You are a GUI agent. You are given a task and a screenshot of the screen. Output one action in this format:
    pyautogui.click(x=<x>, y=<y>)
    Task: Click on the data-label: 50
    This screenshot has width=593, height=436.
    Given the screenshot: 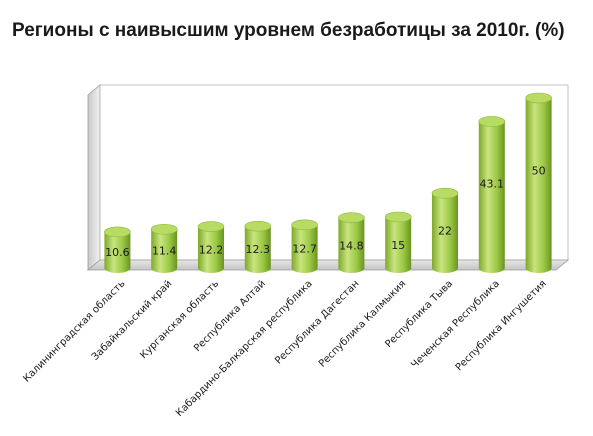 What is the action you would take?
    pyautogui.click(x=539, y=171)
    